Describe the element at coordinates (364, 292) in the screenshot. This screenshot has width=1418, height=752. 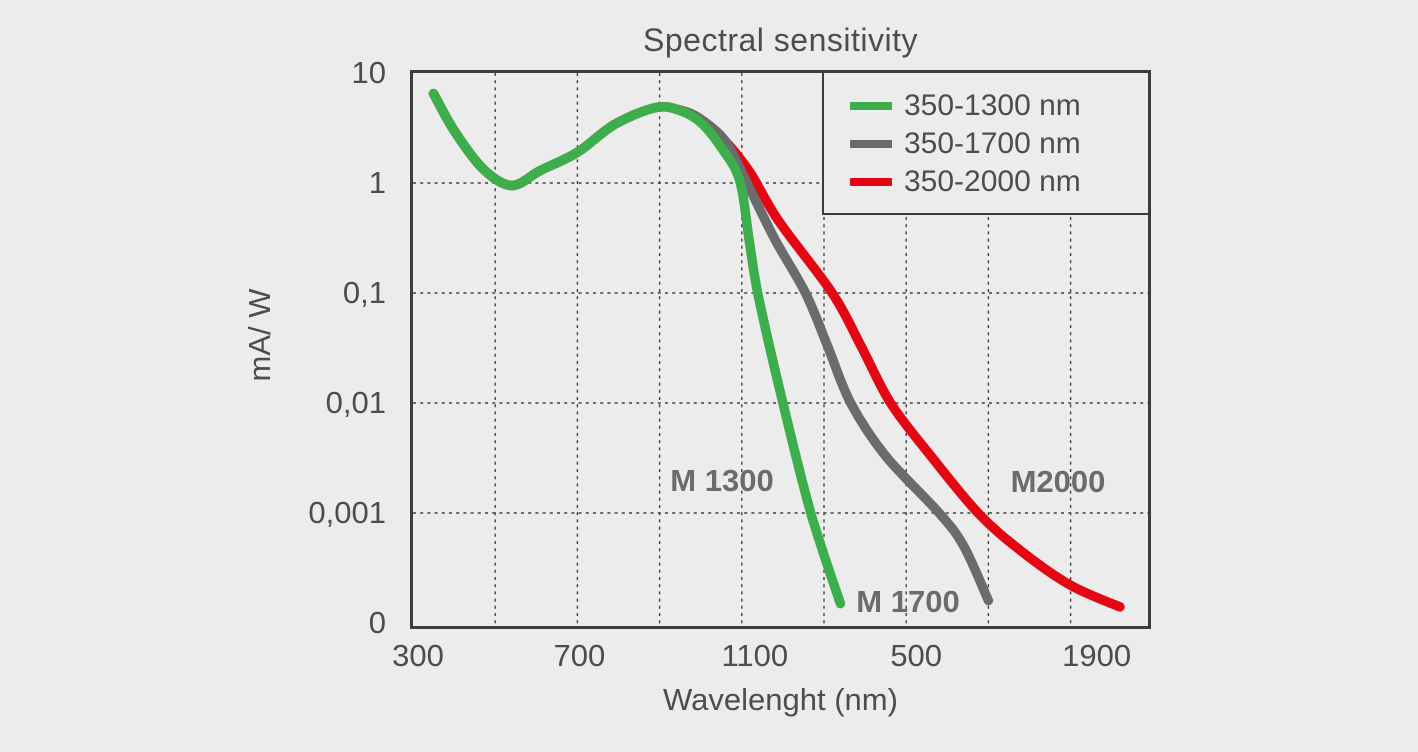
I see `y-tick-label: 0,1` at that location.